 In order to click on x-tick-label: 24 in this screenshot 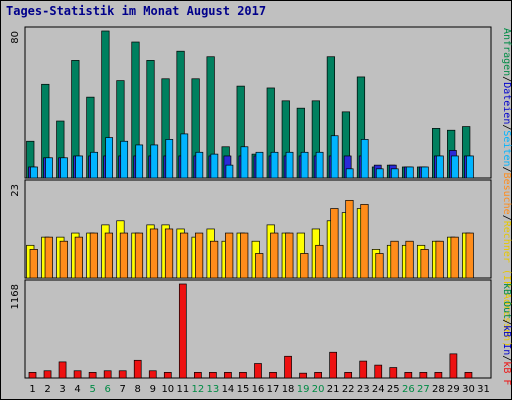, I will do `click(378, 389)`.